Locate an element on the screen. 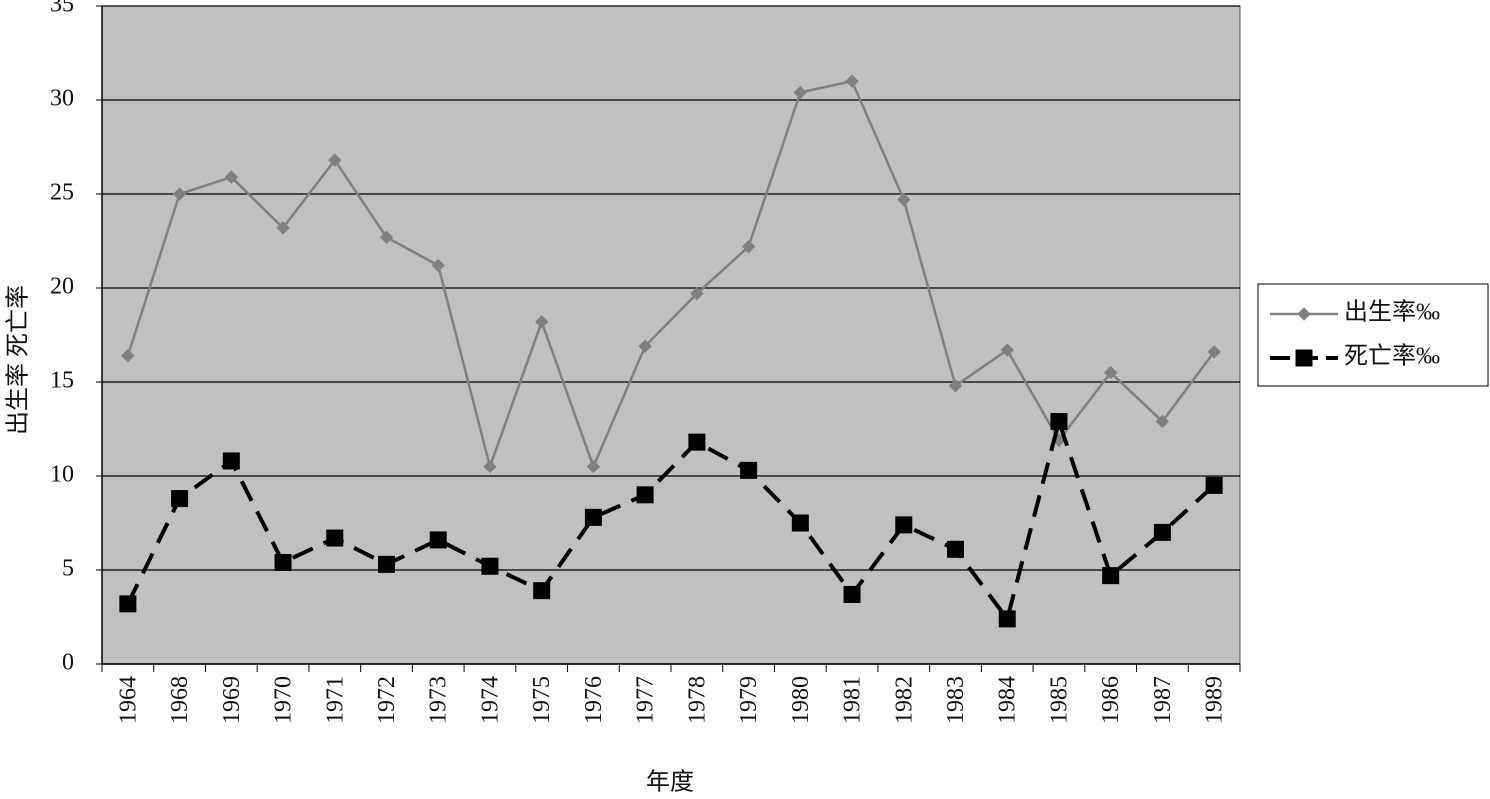 The height and width of the screenshot is (799, 1490). x-tick-label: 1972 is located at coordinates (387, 700).